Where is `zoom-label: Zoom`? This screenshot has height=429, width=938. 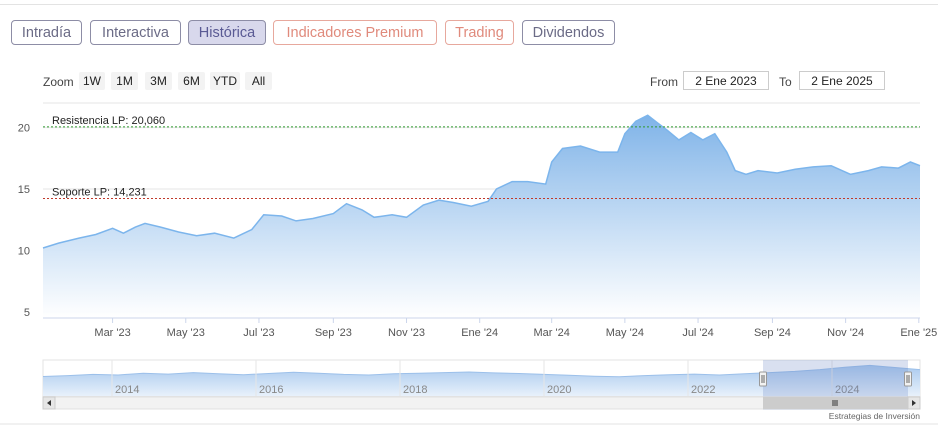 zoom-label: Zoom is located at coordinates (58, 82).